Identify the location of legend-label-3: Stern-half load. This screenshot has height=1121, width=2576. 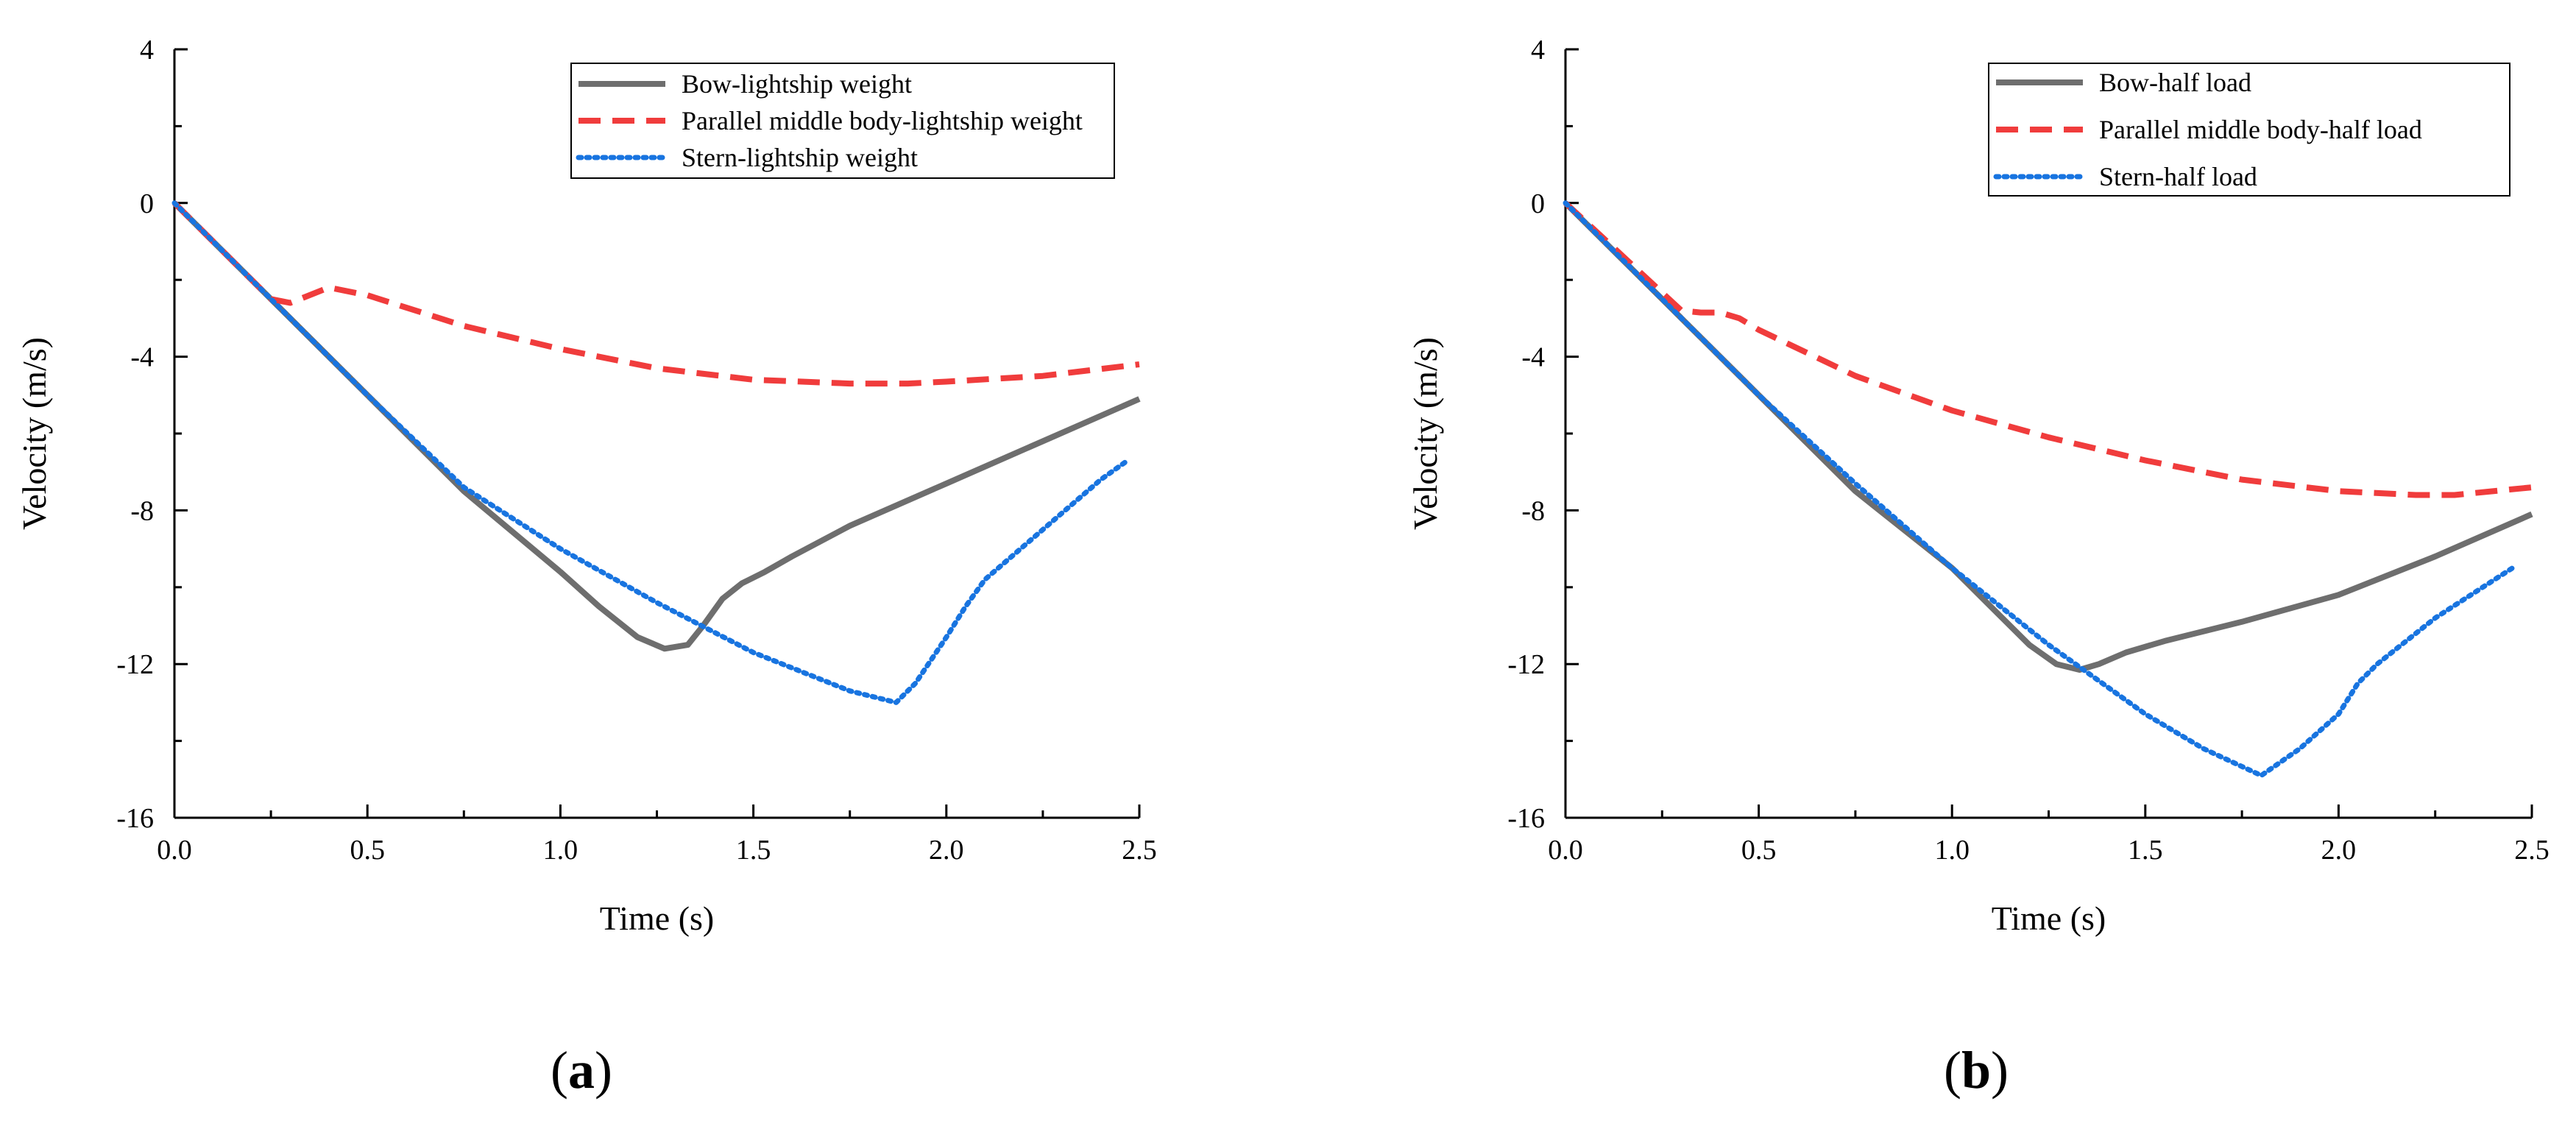
(2178, 176).